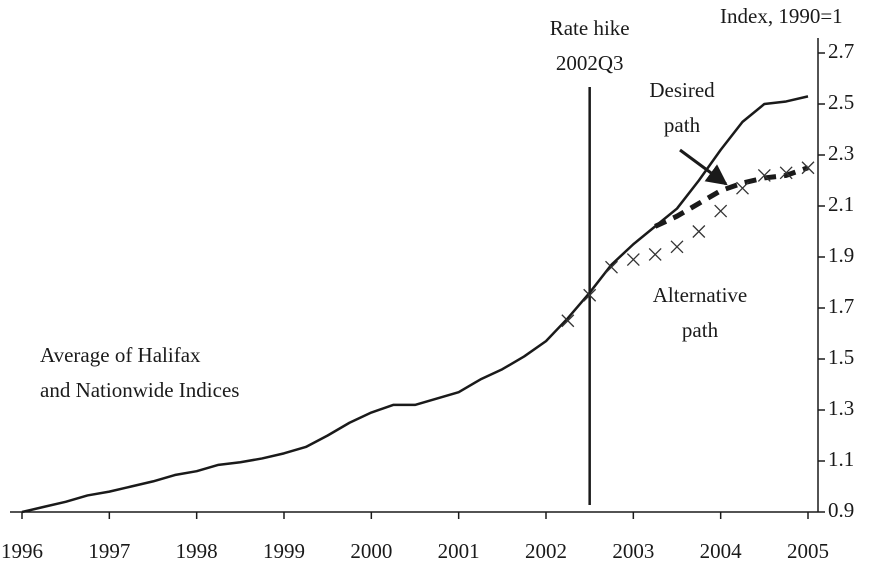 The height and width of the screenshot is (566, 877). Describe the element at coordinates (731, 197) in the screenshot. I see `desired-path-line` at that location.